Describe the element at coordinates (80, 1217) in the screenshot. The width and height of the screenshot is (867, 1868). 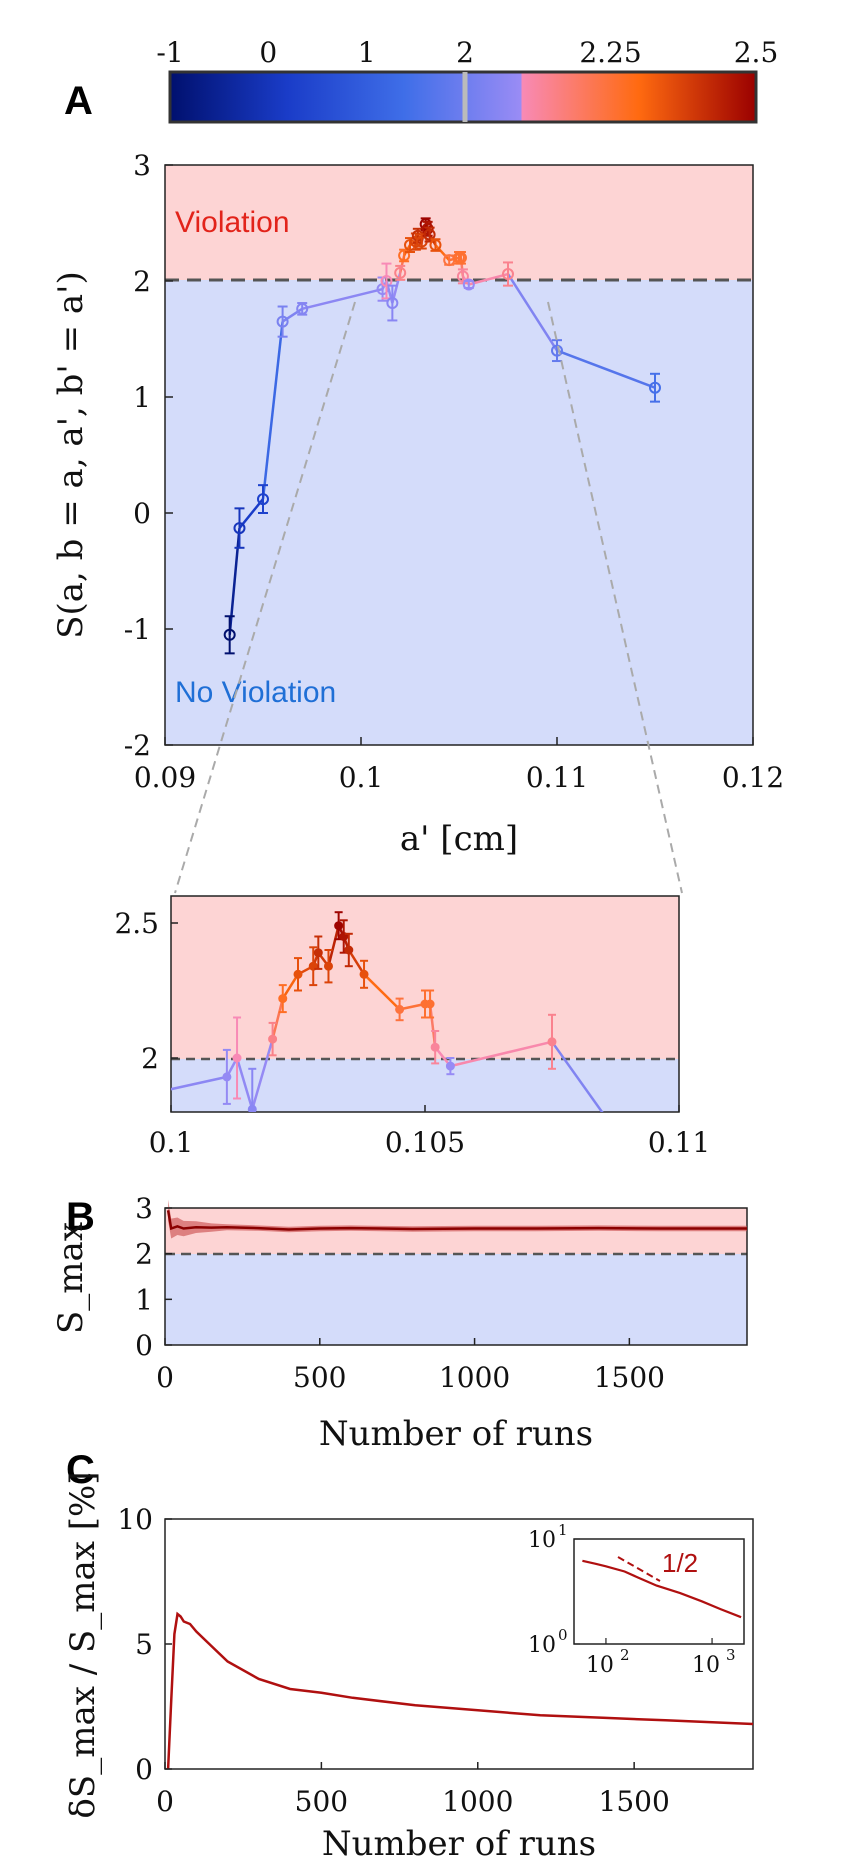
I see `panel-label-b: B` at that location.